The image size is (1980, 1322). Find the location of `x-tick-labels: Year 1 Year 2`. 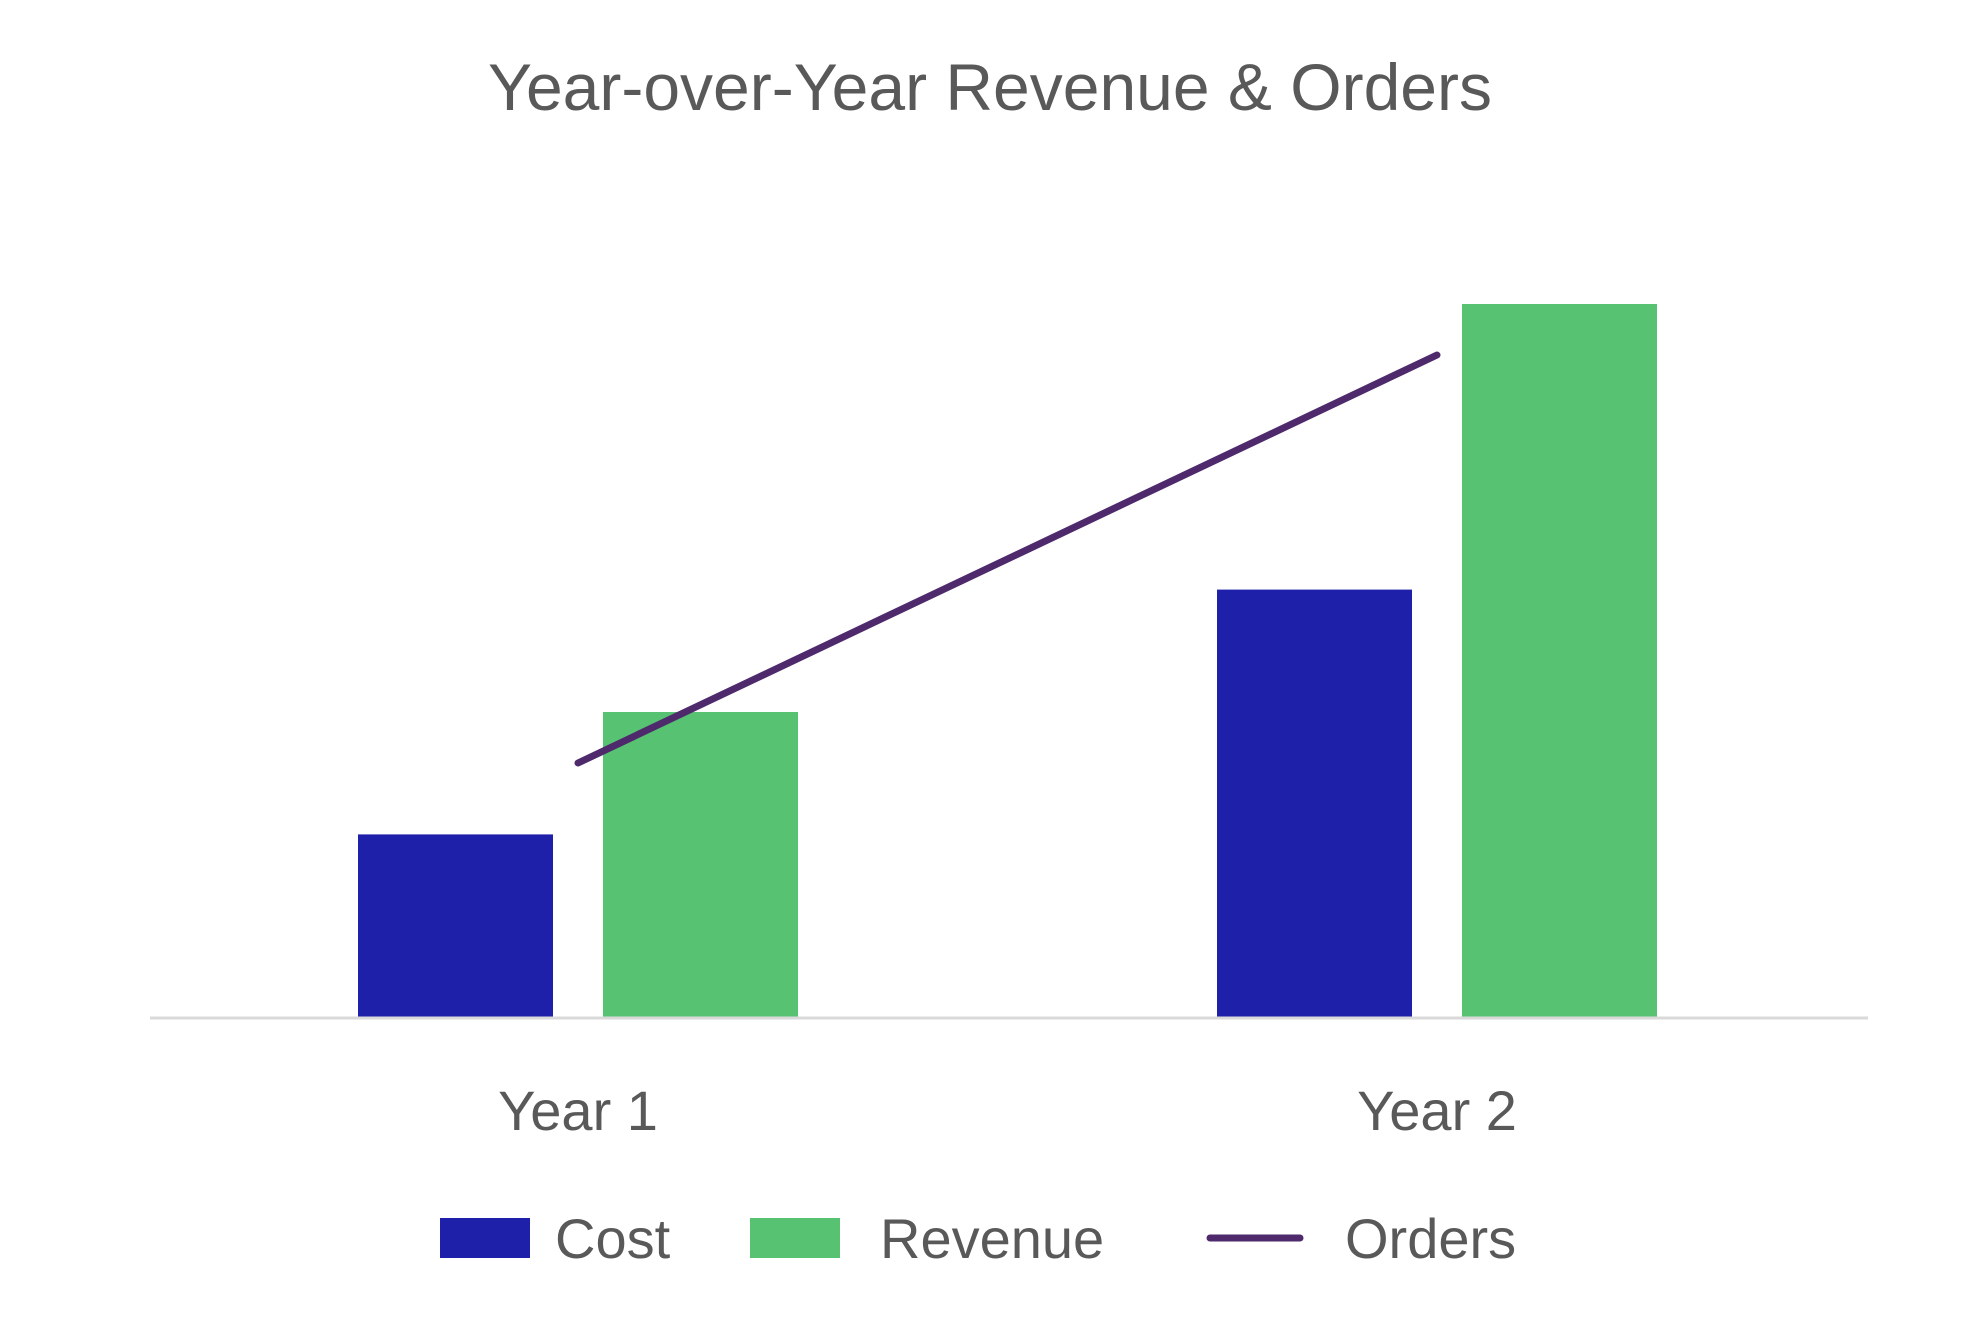

x-tick-labels: Year 1 Year 2 is located at coordinates (1007, 1110).